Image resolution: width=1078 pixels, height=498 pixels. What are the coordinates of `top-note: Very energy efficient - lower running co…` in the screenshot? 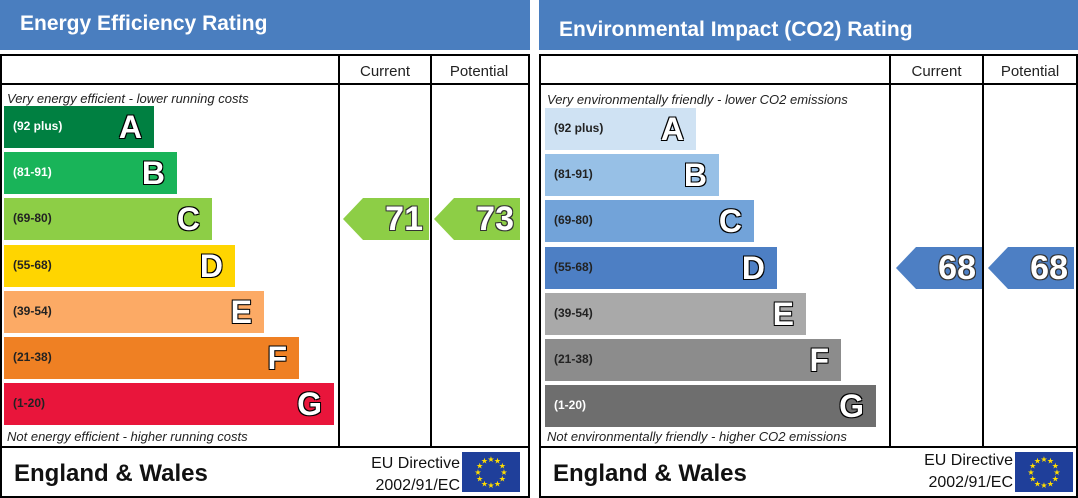 It's located at (128, 98).